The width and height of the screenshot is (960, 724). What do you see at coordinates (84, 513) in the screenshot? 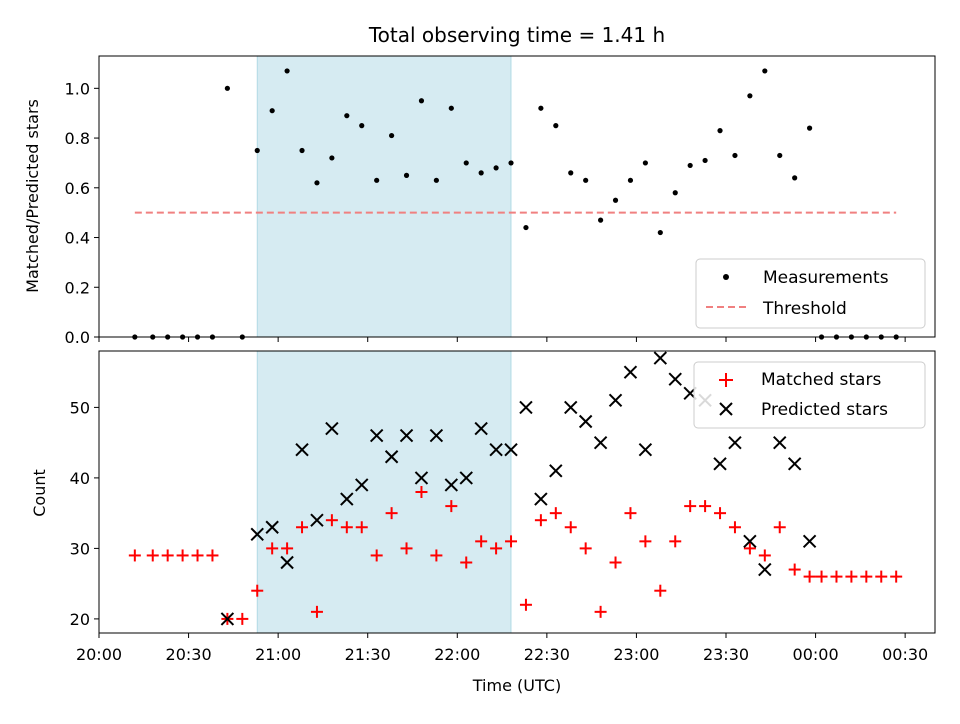
I see `y-axis-ticks: 20 30 40 50` at bounding box center [84, 513].